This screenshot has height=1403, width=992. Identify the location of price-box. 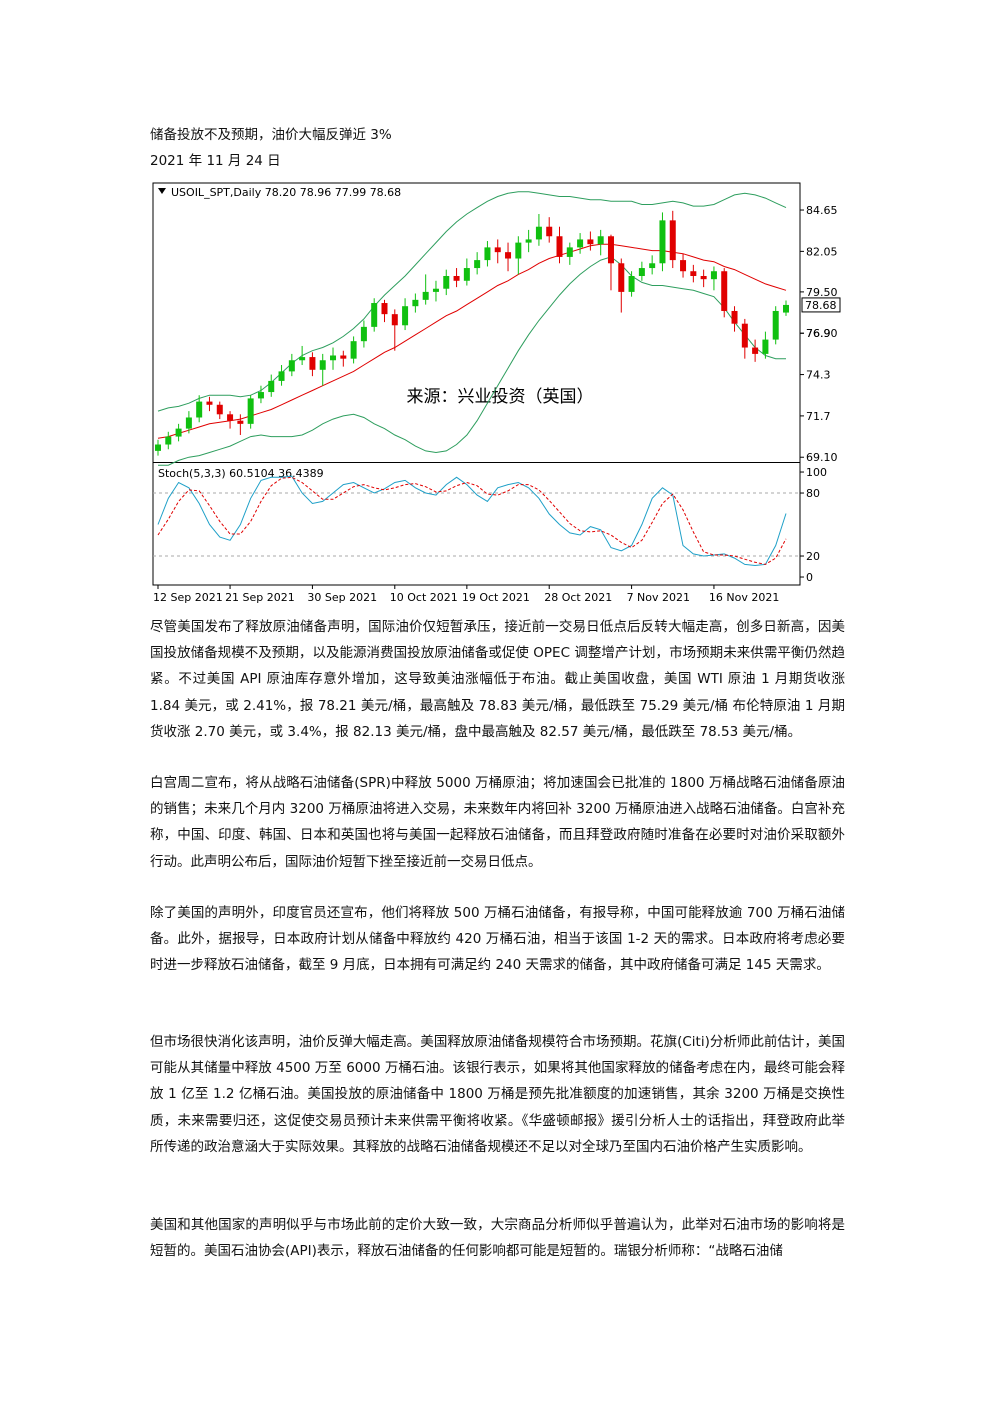
(821, 305).